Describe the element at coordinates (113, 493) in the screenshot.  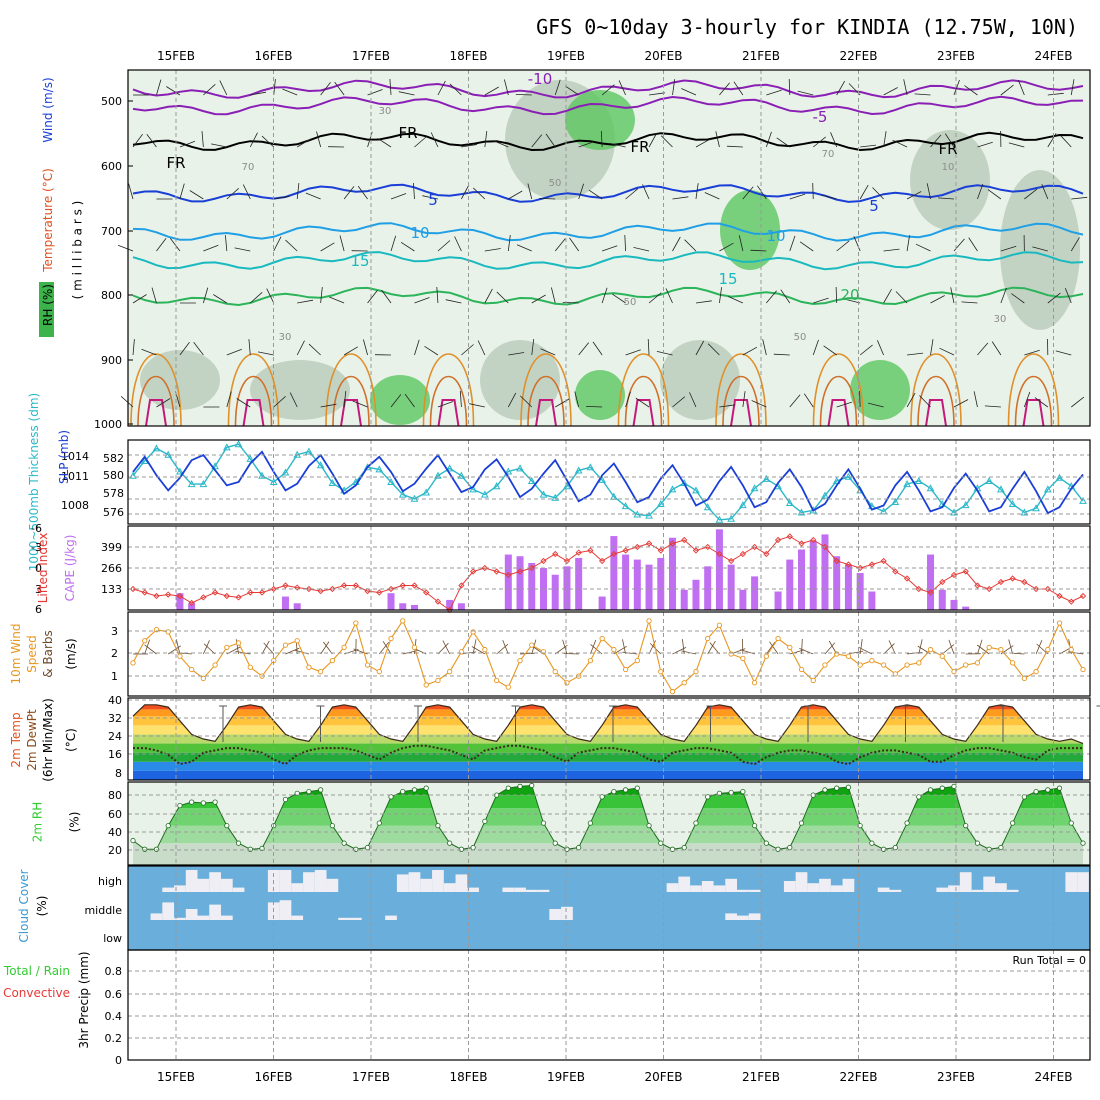
I see `y-tick-label: 578` at that location.